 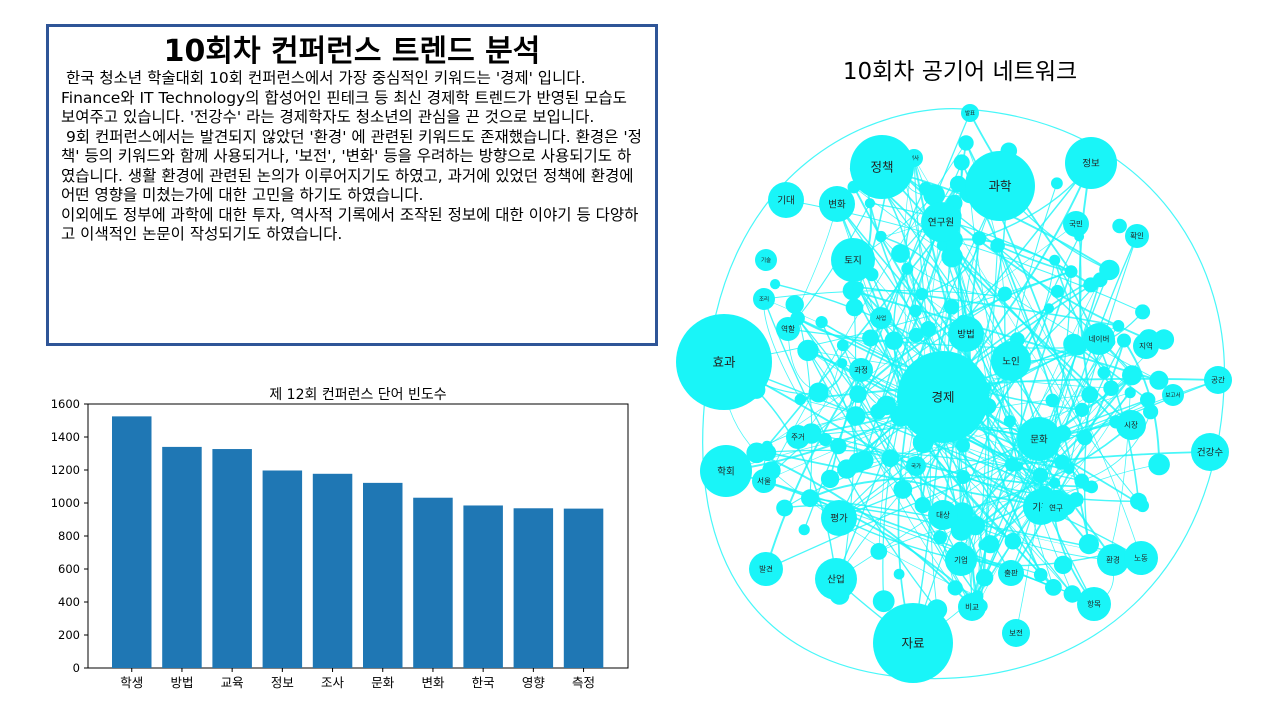 I want to click on network-node-label: 발견, so click(x=766, y=569).